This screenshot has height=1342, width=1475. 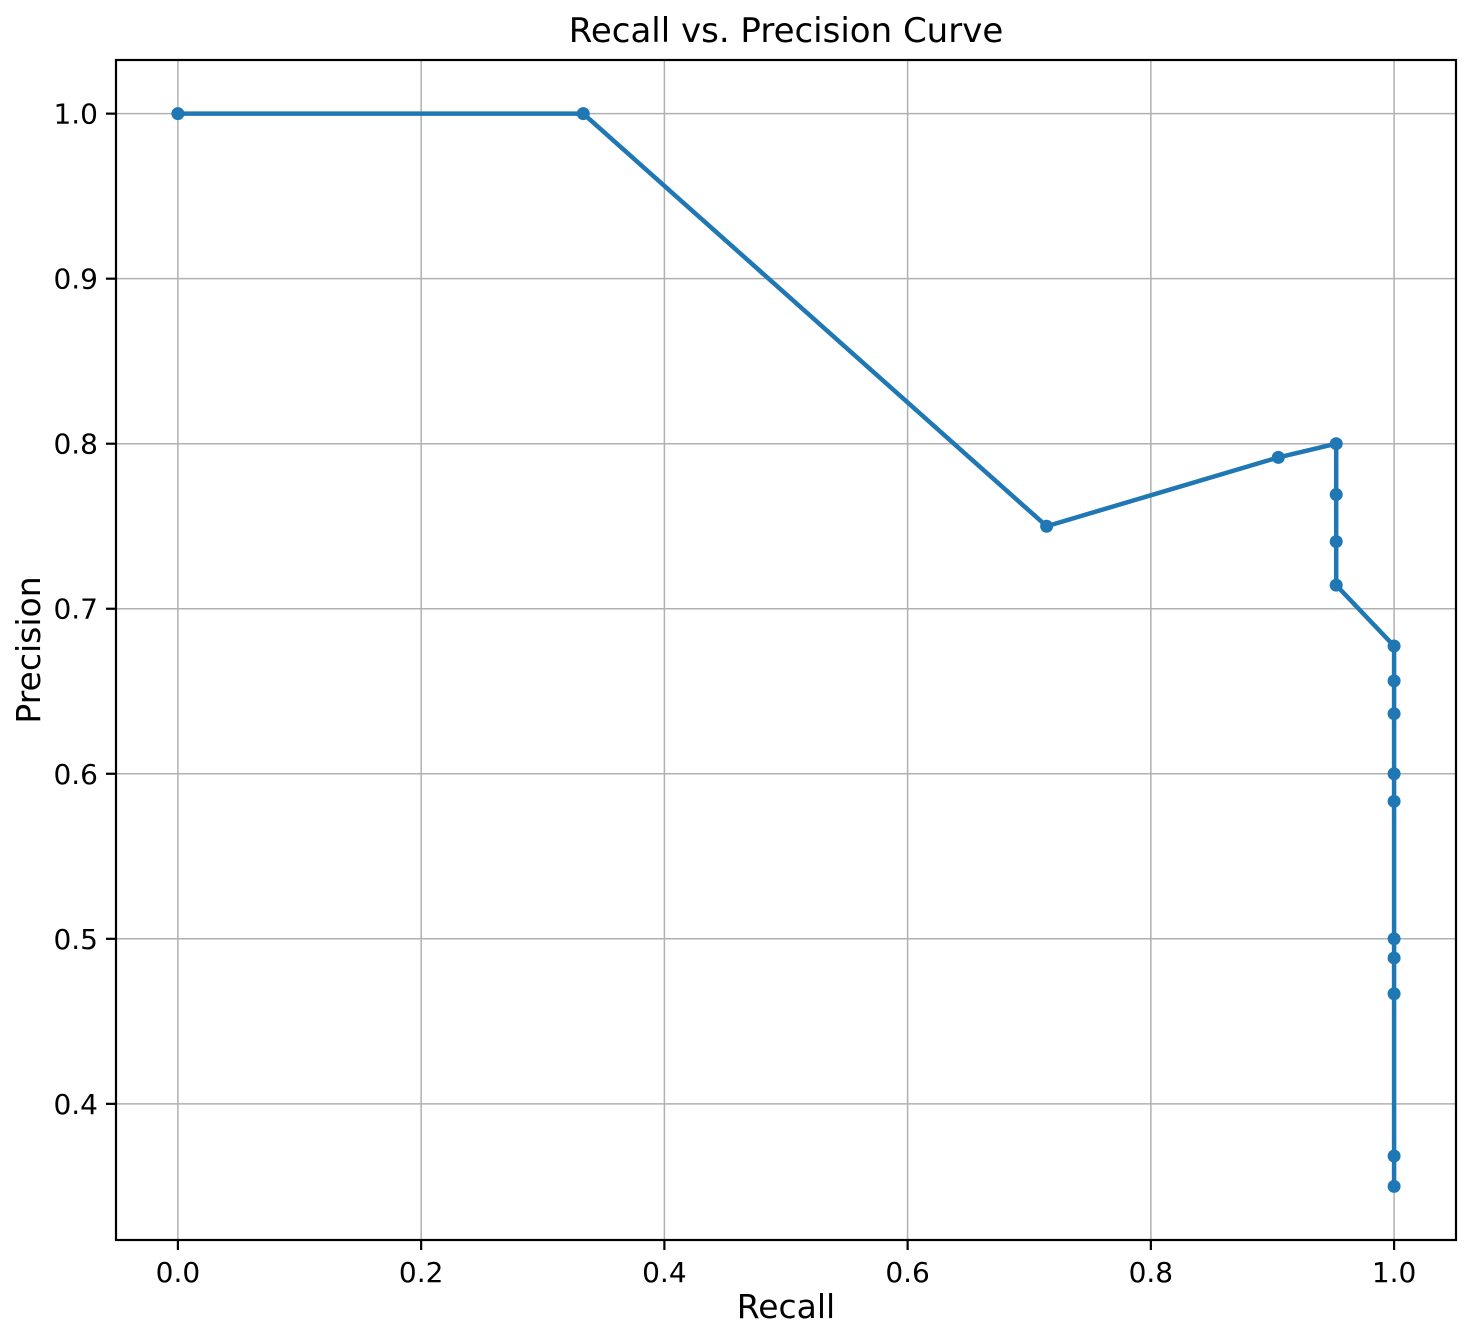 I want to click on y-tick-label: 0.4, so click(x=75, y=1104).